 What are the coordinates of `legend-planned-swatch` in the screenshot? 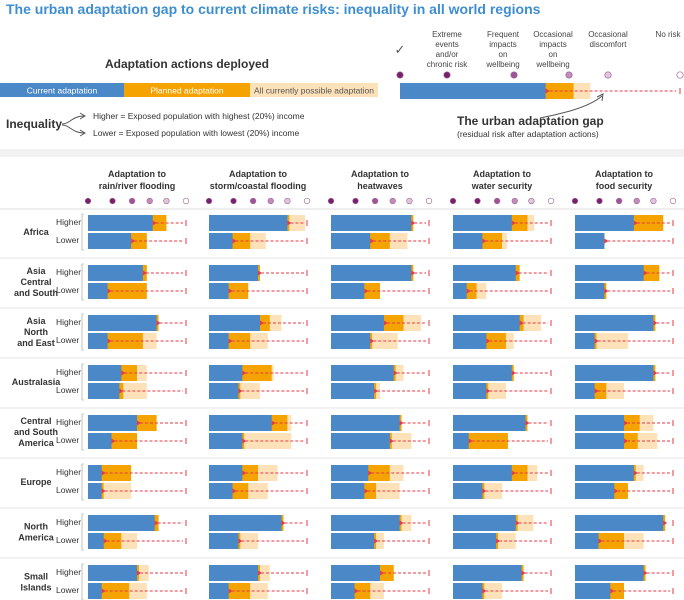 It's located at (187, 90).